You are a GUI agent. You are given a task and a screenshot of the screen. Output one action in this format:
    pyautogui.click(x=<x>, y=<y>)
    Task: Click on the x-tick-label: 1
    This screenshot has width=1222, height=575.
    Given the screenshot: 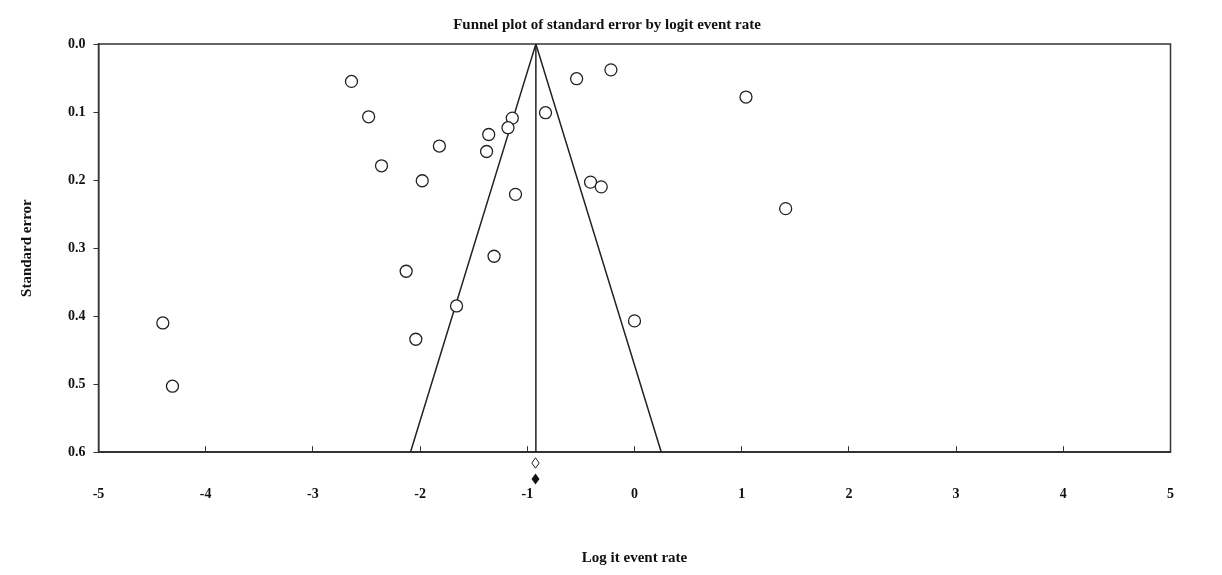 What is the action you would take?
    pyautogui.click(x=742, y=494)
    